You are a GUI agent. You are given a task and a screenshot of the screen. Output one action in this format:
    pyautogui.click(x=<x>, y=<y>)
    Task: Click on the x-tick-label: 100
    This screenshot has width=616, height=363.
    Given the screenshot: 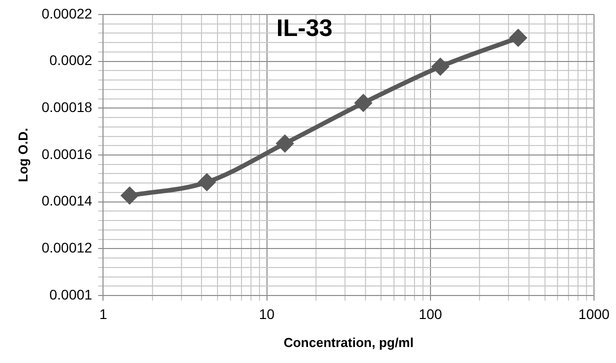 What is the action you would take?
    pyautogui.click(x=430, y=314)
    